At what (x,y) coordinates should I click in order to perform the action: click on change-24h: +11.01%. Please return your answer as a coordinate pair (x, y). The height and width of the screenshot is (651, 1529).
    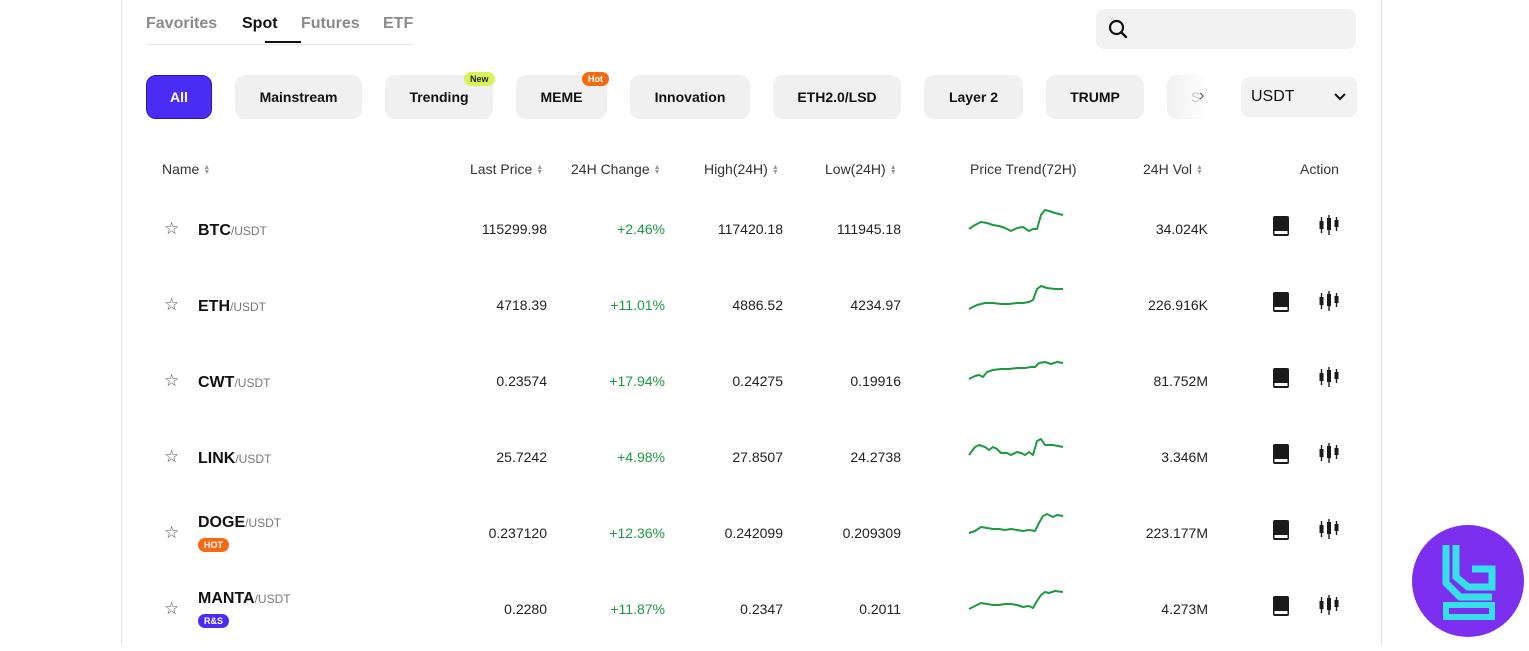
    Looking at the image, I should click on (637, 305).